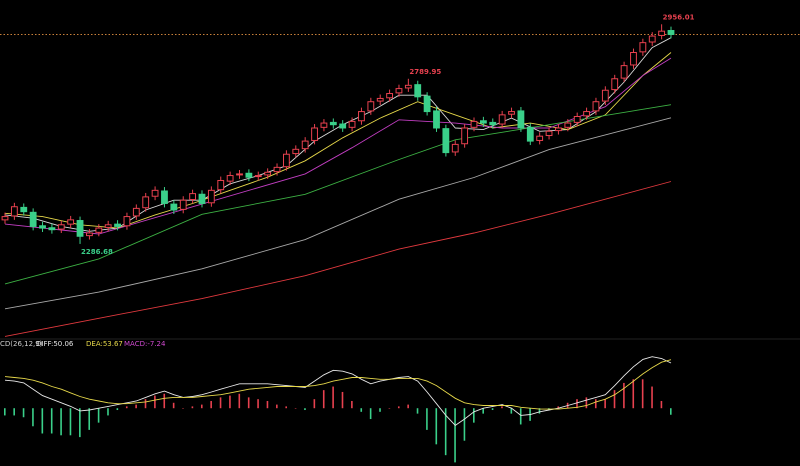 The image size is (800, 466). Describe the element at coordinates (104, 344) in the screenshot. I see `dea-label: DEA:53.67` at that location.